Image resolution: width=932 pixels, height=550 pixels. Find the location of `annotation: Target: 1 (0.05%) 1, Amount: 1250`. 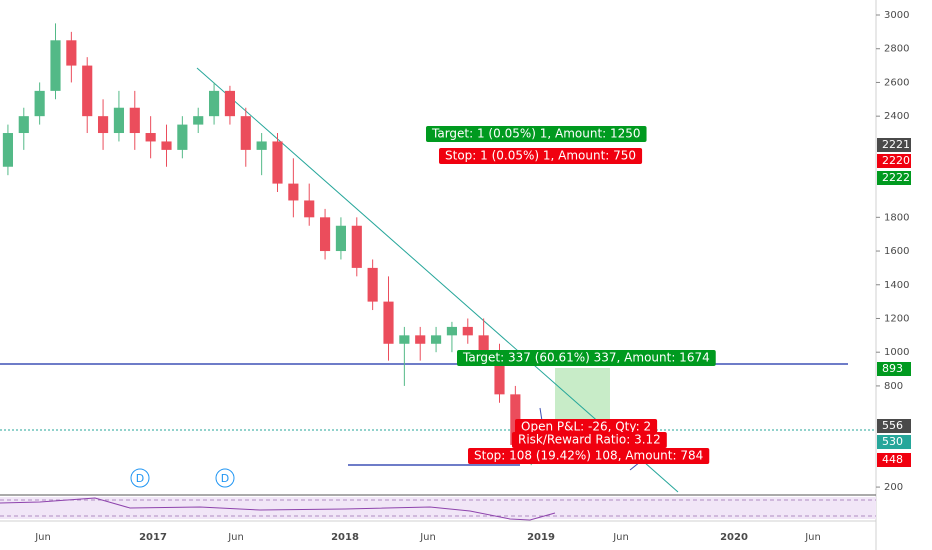

annotation: Target: 1 (0.05%) 1, Amount: 1250 is located at coordinates (536, 134).